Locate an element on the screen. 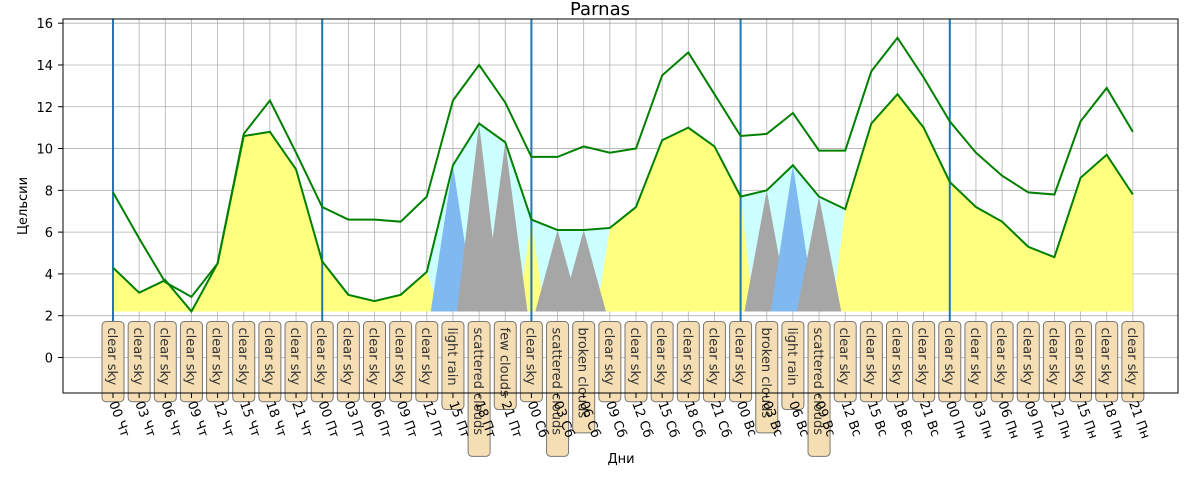 The height and width of the screenshot is (480, 1200). y-tick-label: 6 is located at coordinates (49, 233).